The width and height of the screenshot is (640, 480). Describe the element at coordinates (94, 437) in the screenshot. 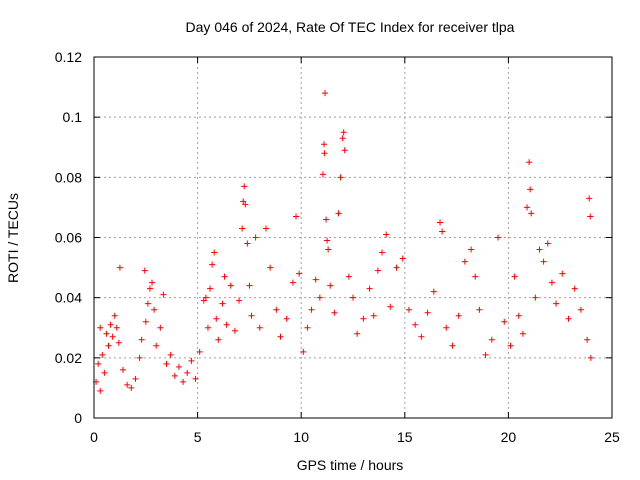

I see `x-tick-label: 0` at that location.